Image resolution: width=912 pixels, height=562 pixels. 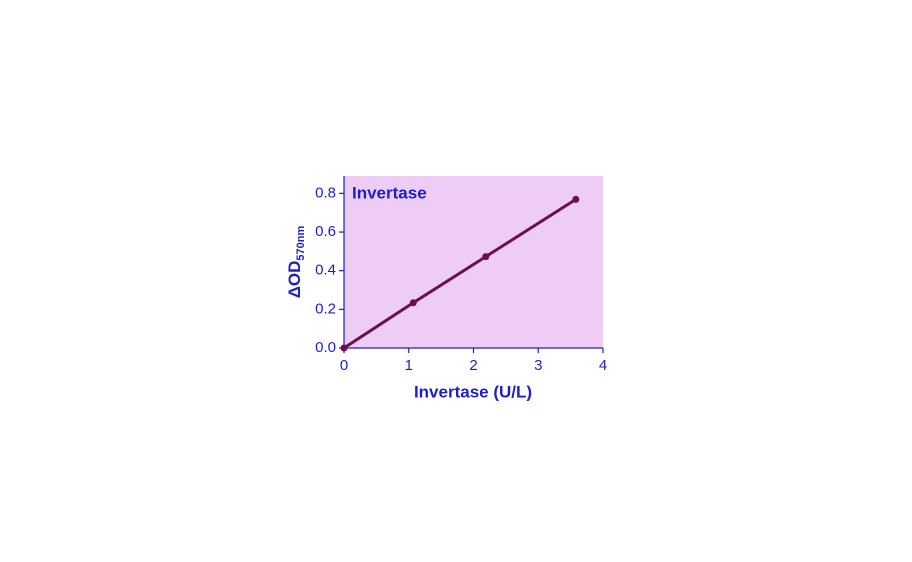 I want to click on y-tick-label: 0.0, so click(x=325, y=347).